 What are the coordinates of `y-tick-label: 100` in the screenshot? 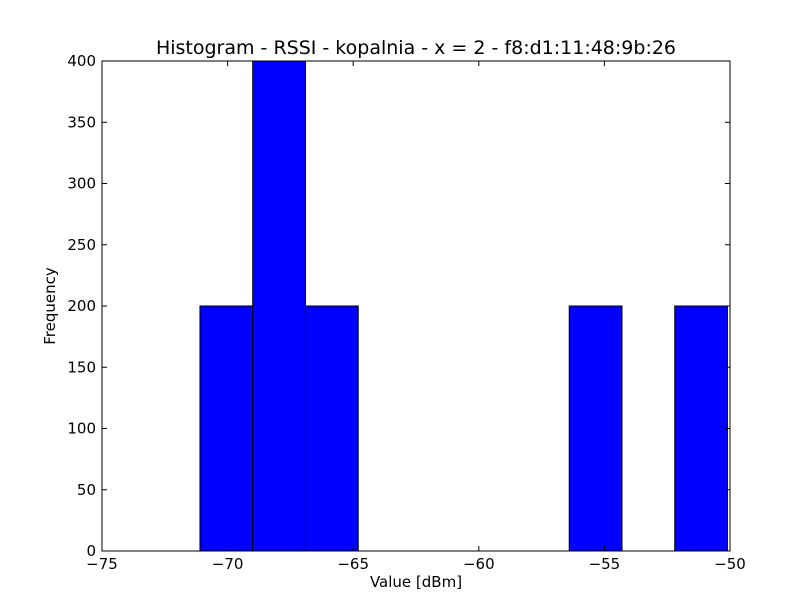 It's located at (81, 429).